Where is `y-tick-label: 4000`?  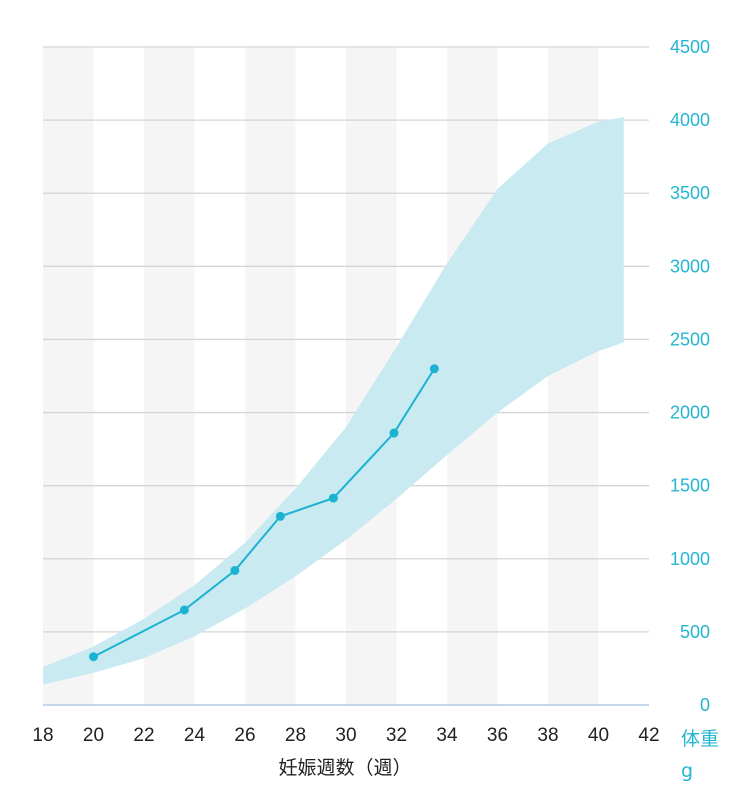
y-tick-label: 4000 is located at coordinates (690, 120).